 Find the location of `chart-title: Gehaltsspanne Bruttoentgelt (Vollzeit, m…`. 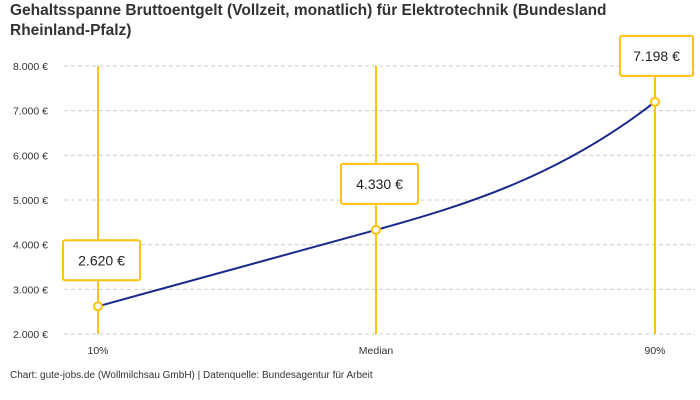

chart-title: Gehaltsspanne Bruttoentgelt (Vollzeit, m… is located at coordinates (308, 20).